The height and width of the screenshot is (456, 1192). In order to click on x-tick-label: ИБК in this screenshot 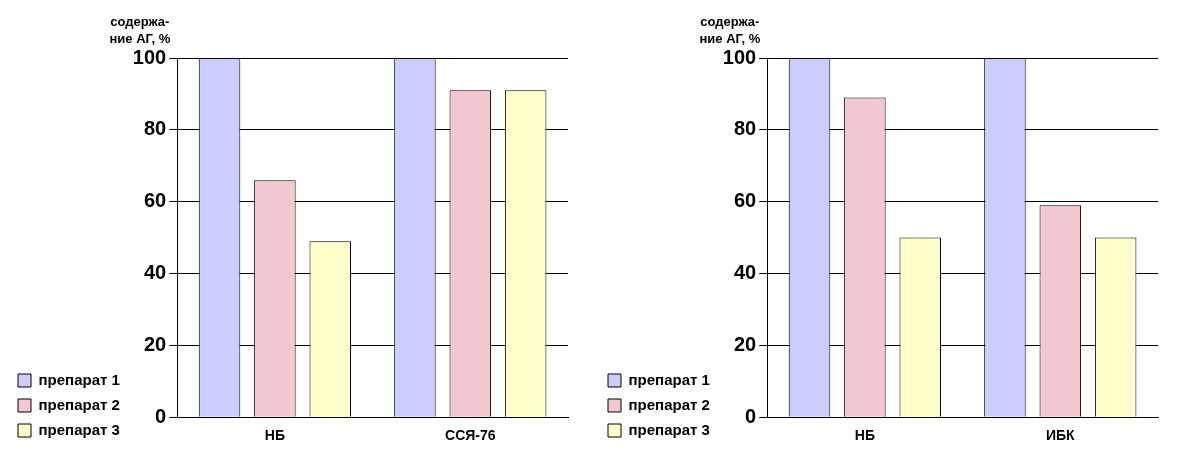, I will do `click(1060, 435)`.